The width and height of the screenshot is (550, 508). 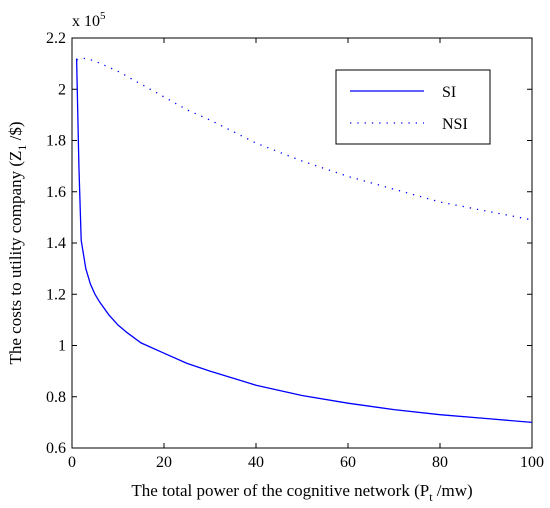 I want to click on y-tick-label: 1.2, so click(x=56, y=294).